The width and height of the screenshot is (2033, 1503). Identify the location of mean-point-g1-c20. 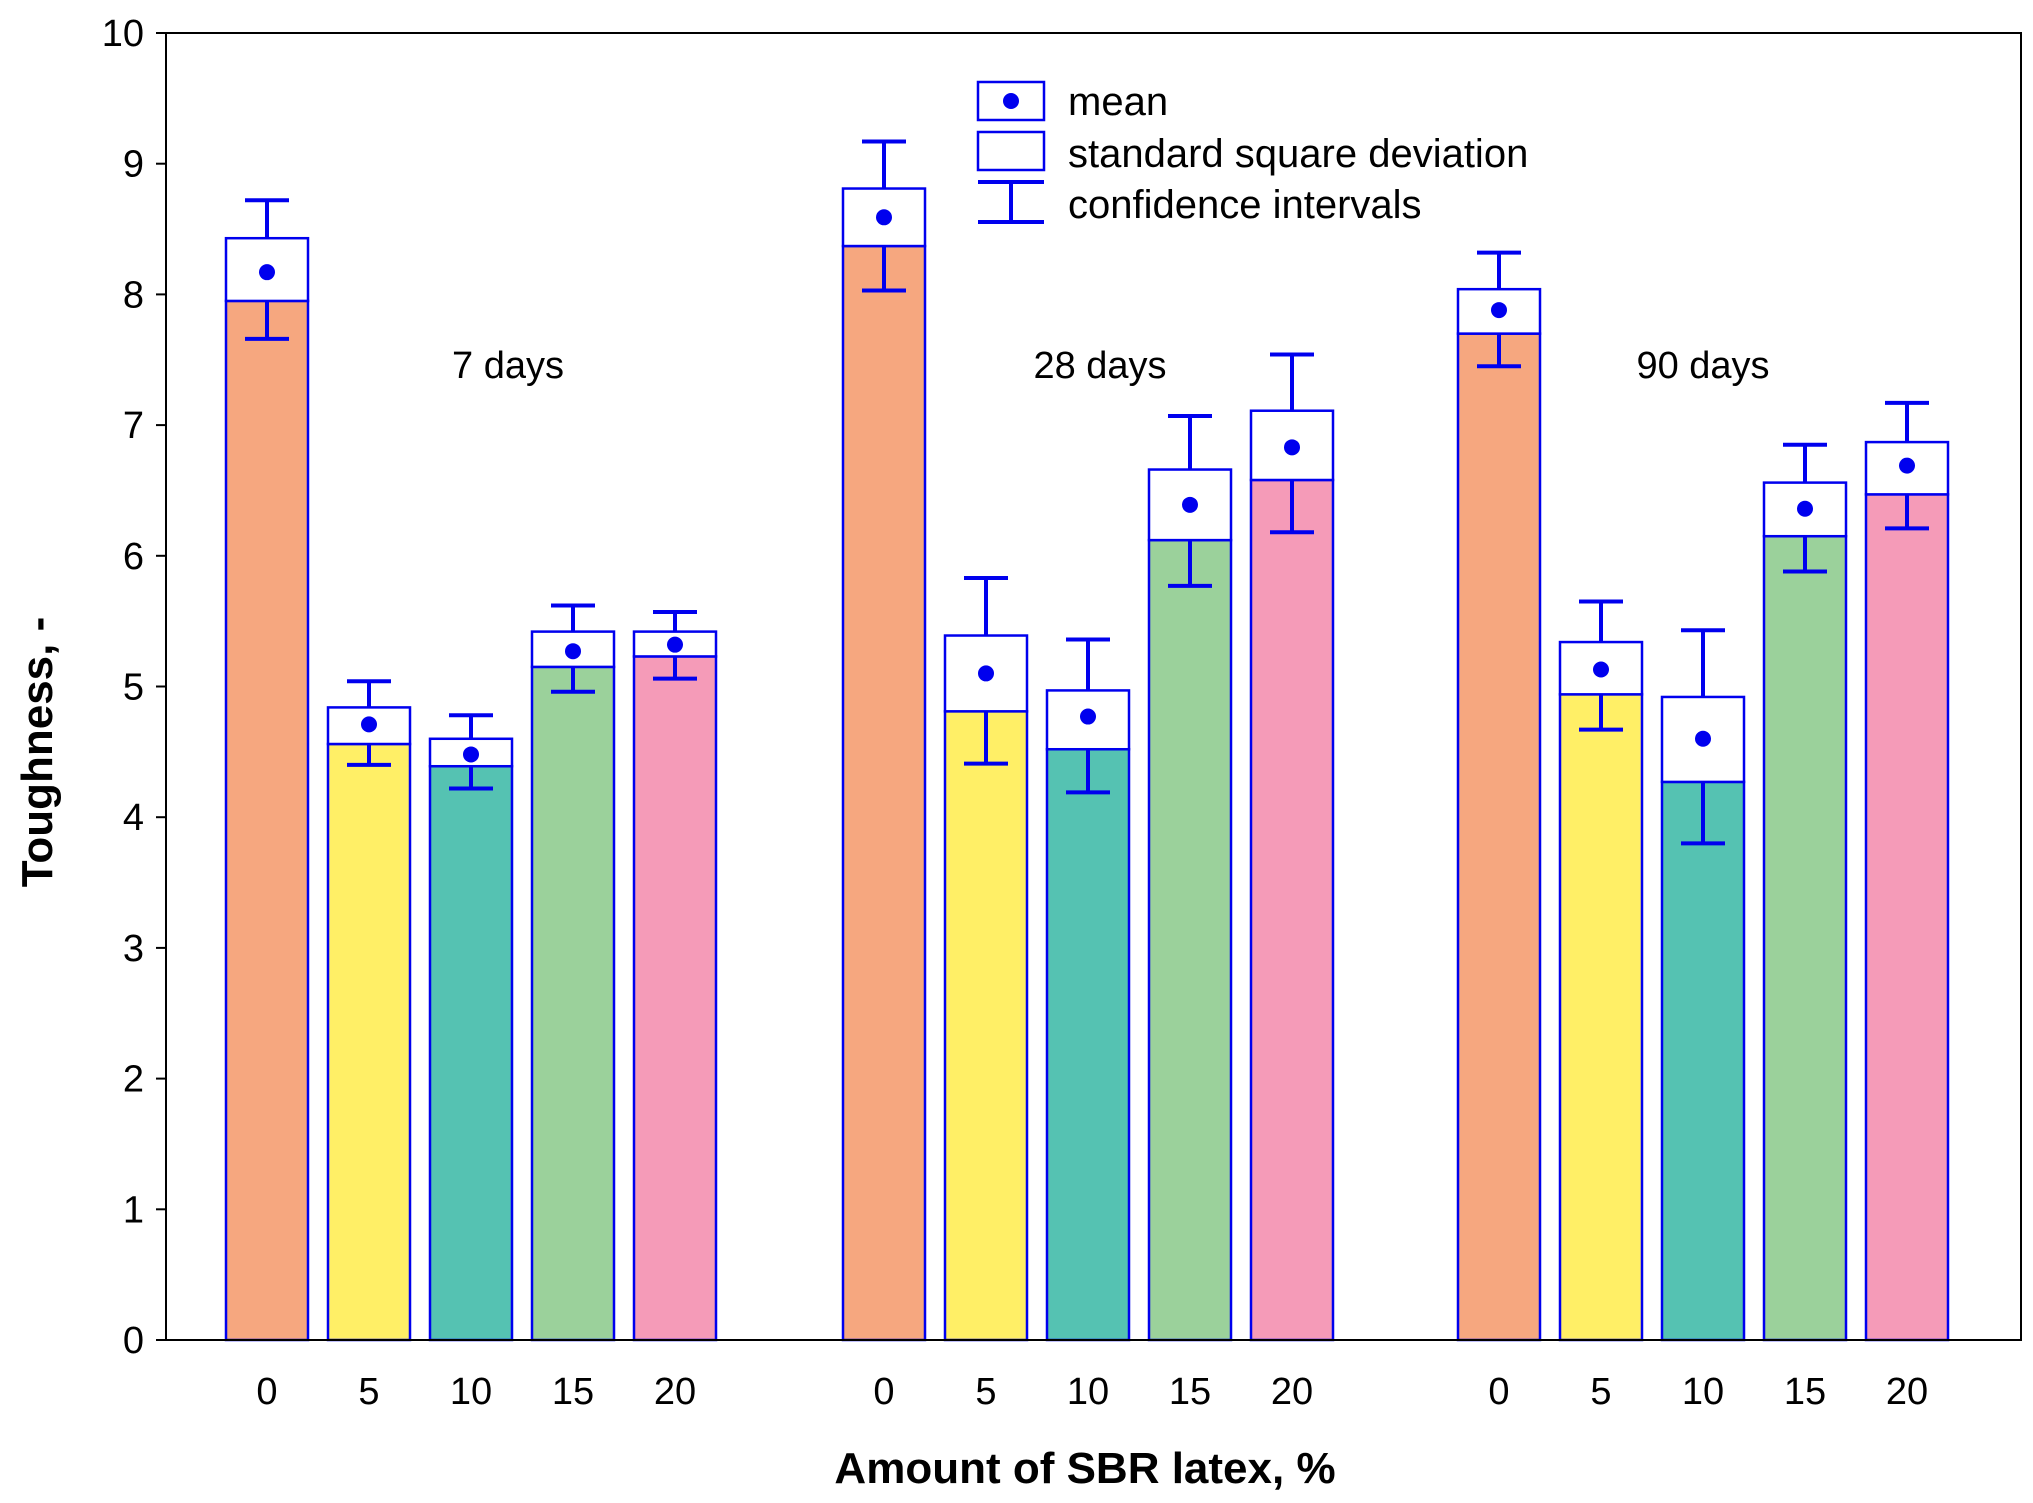
(1292, 447).